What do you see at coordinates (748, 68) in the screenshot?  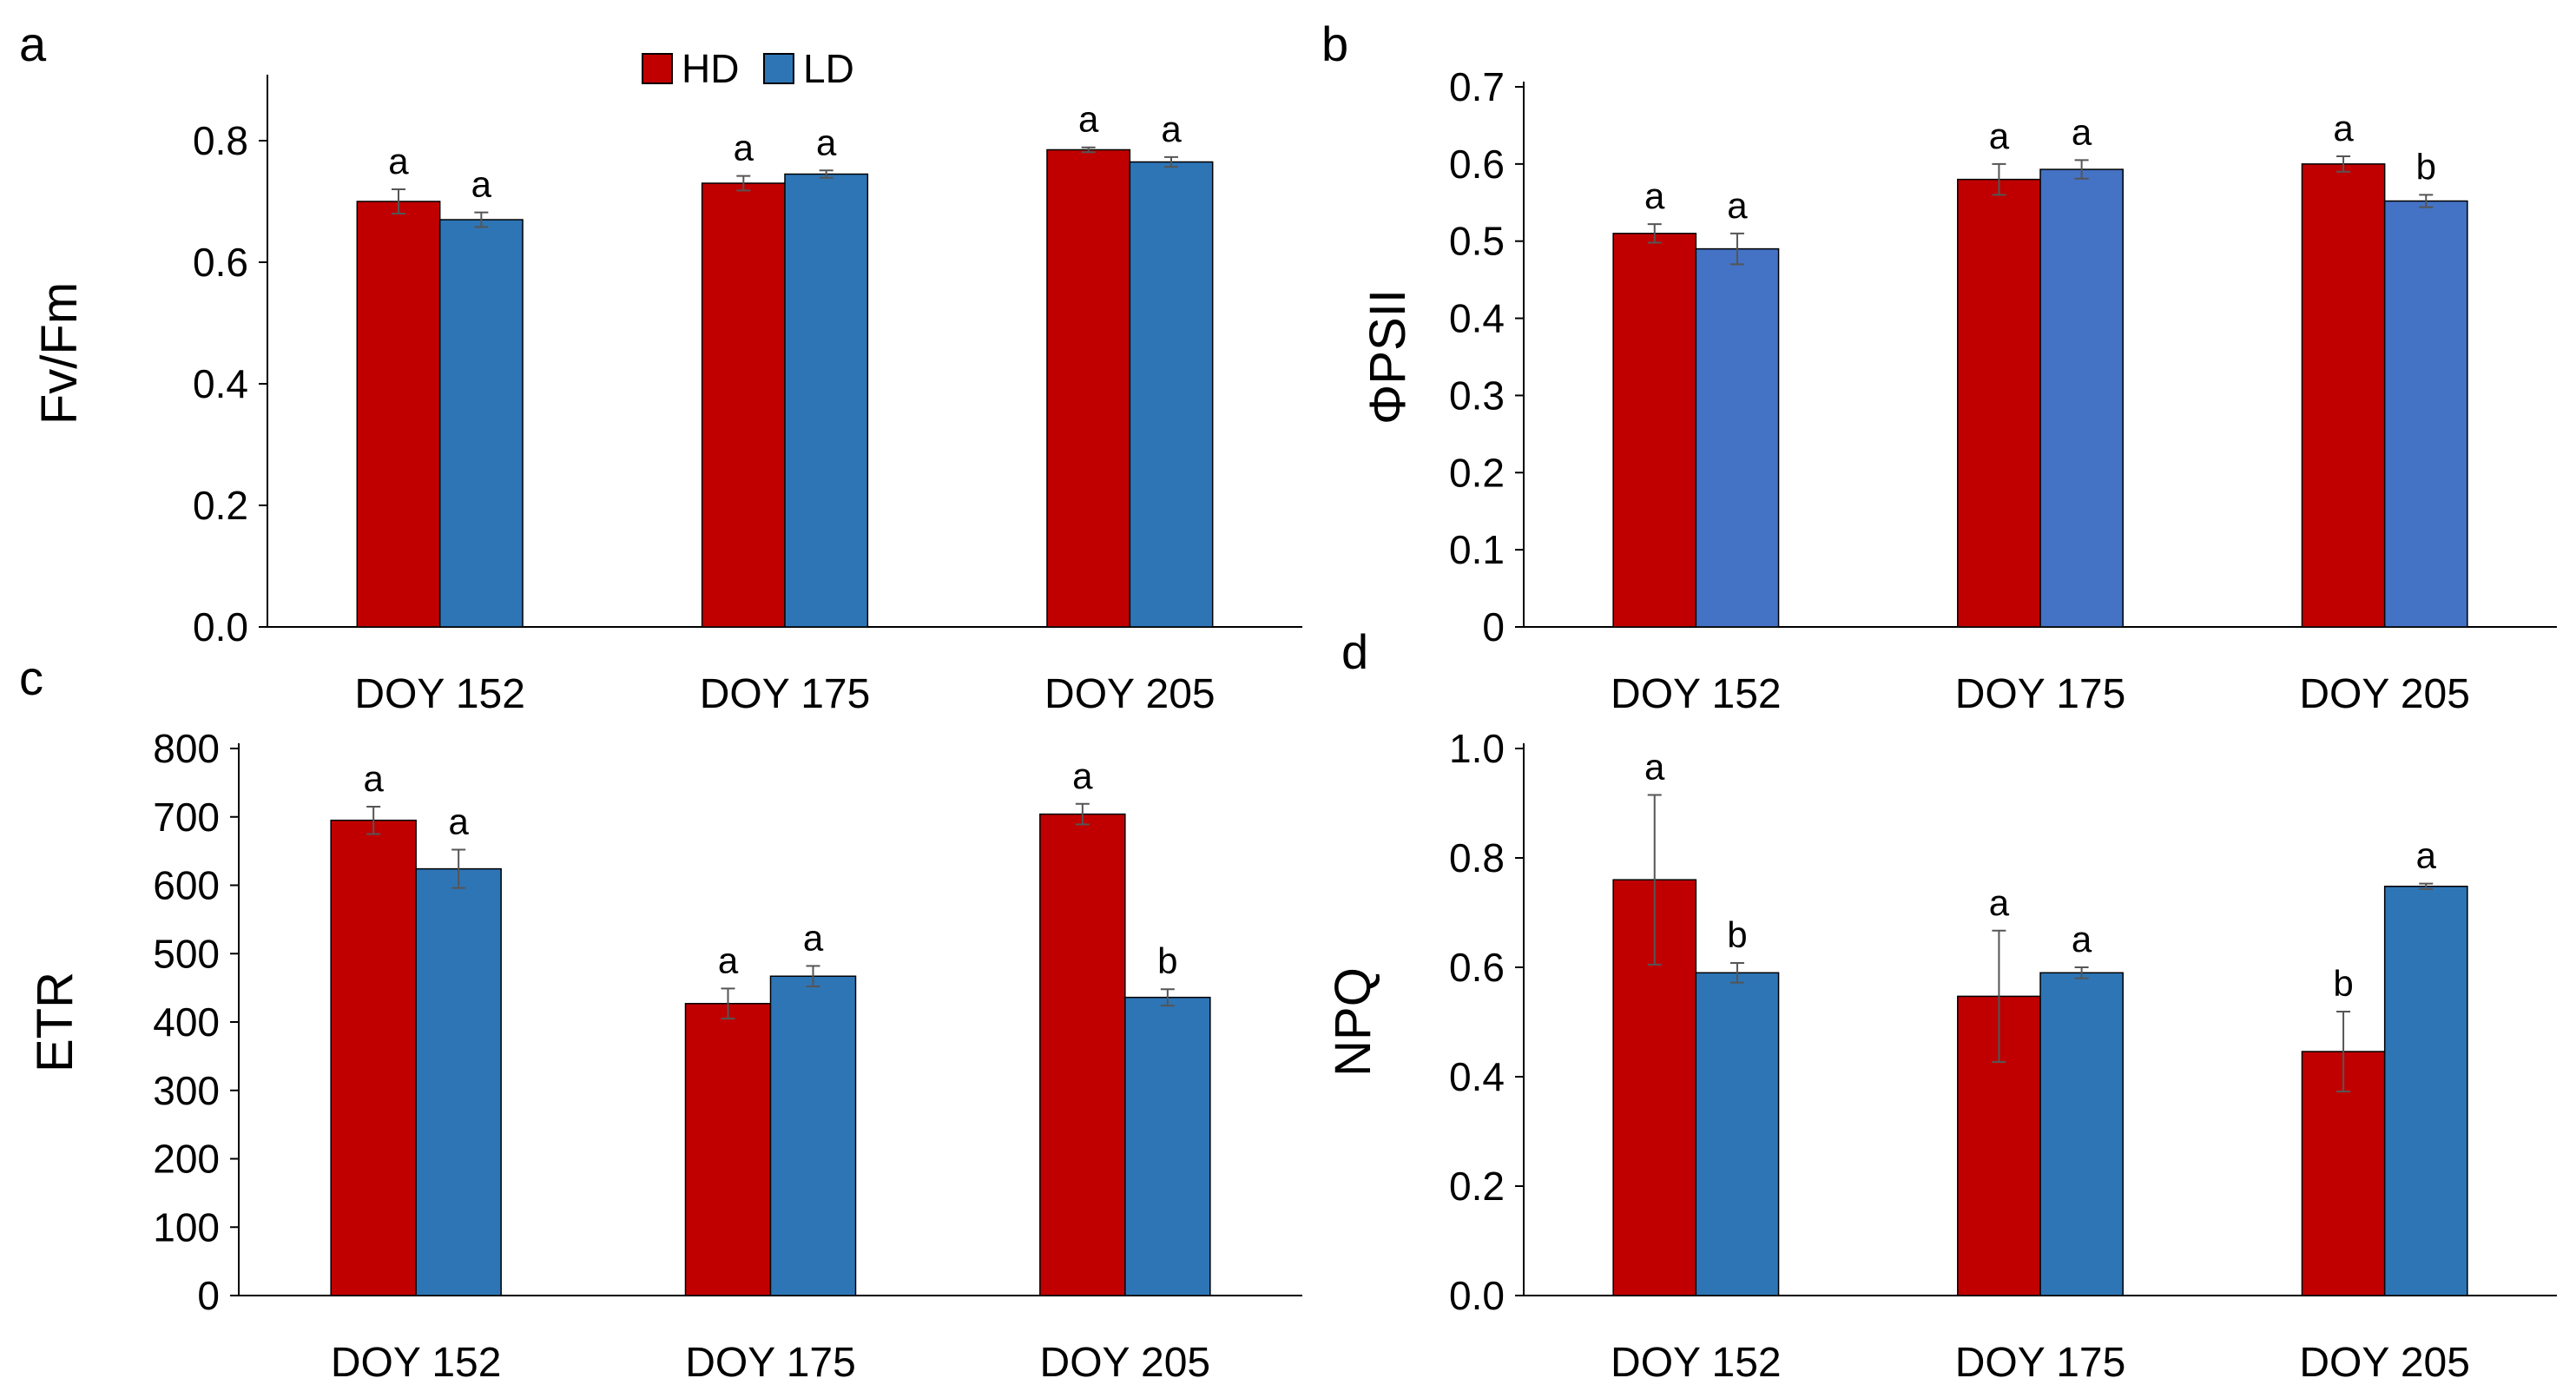 I see `legend: HD LD` at bounding box center [748, 68].